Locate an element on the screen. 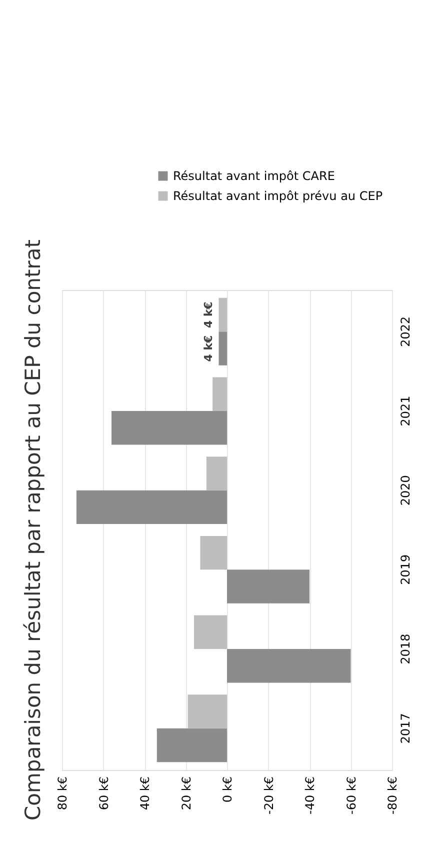 The height and width of the screenshot is (852, 432). x-tick-label: -60 k€ is located at coordinates (351, 795).